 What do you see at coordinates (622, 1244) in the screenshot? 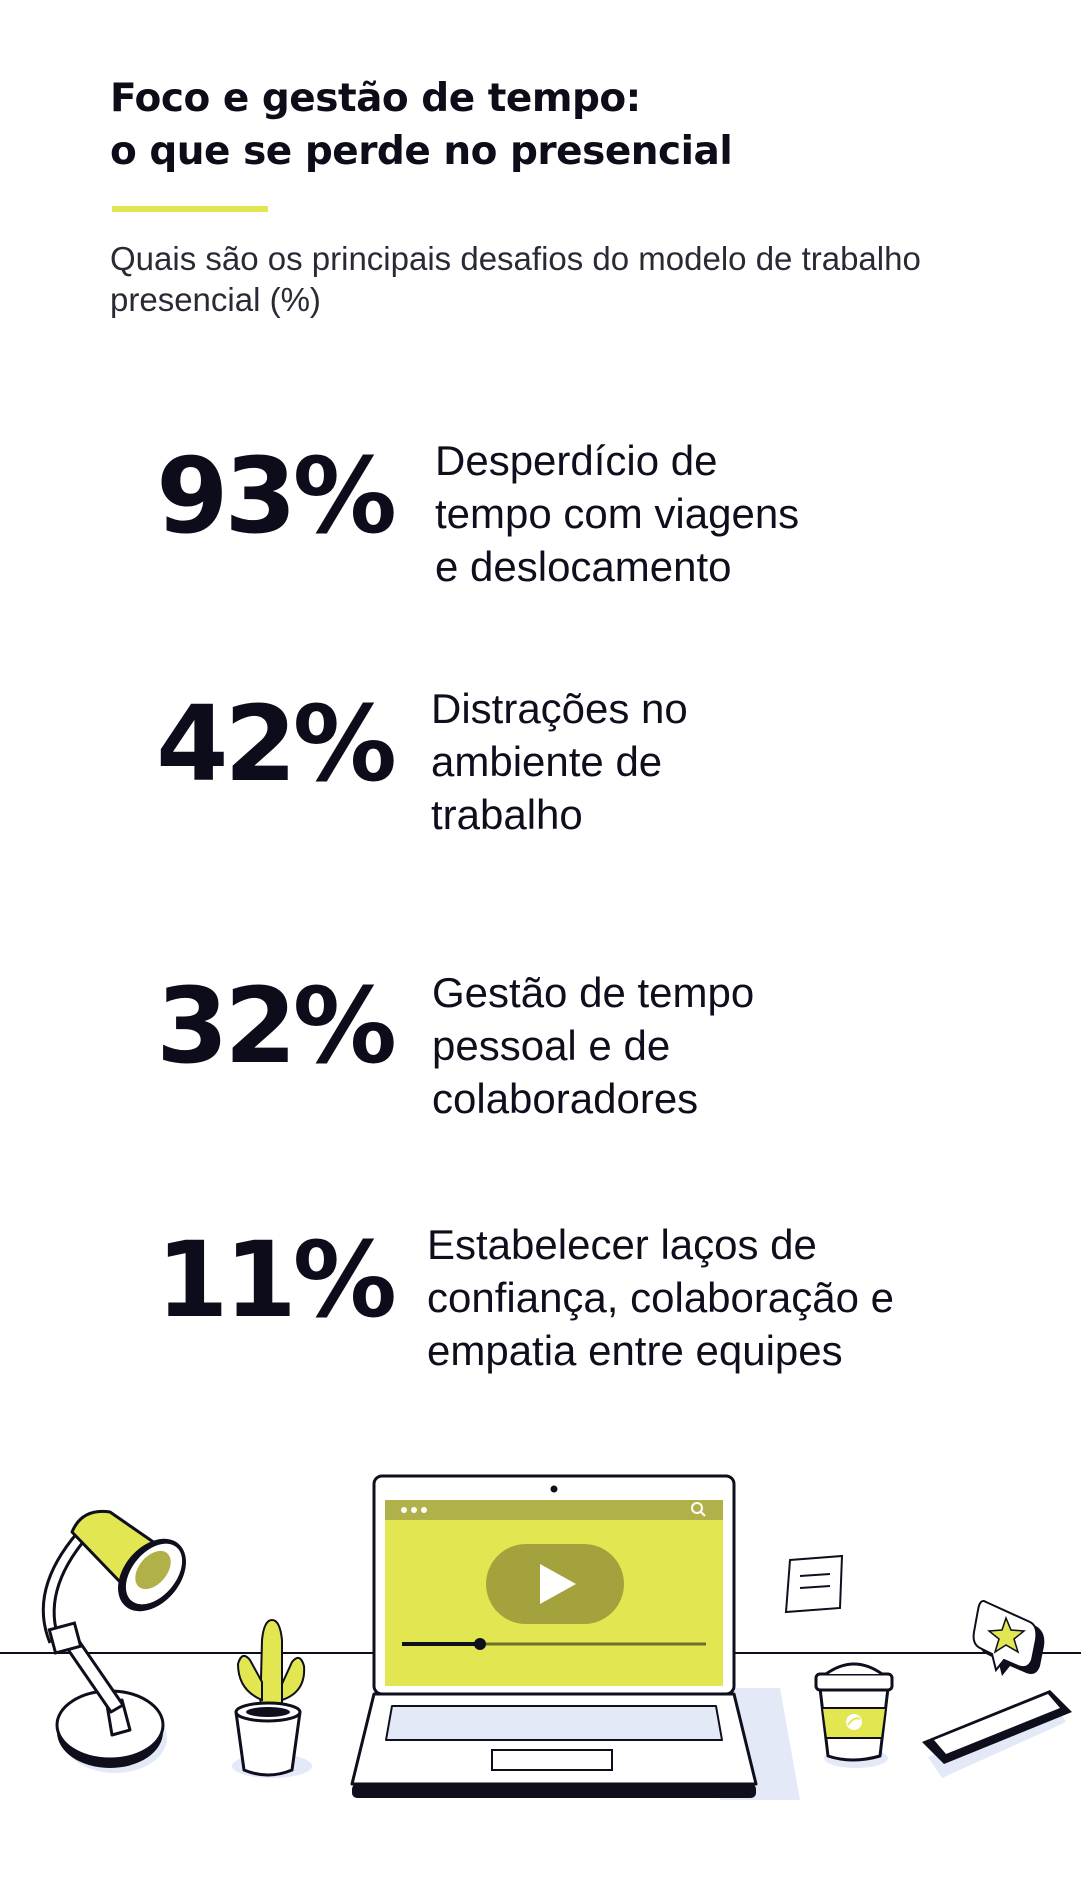
I see `stat-label-line: Estabelecer laços de` at bounding box center [622, 1244].